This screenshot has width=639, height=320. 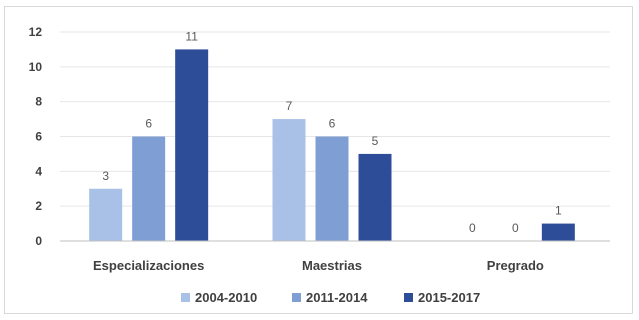 I want to click on bar-maestrias-2015-2017, so click(x=375, y=197).